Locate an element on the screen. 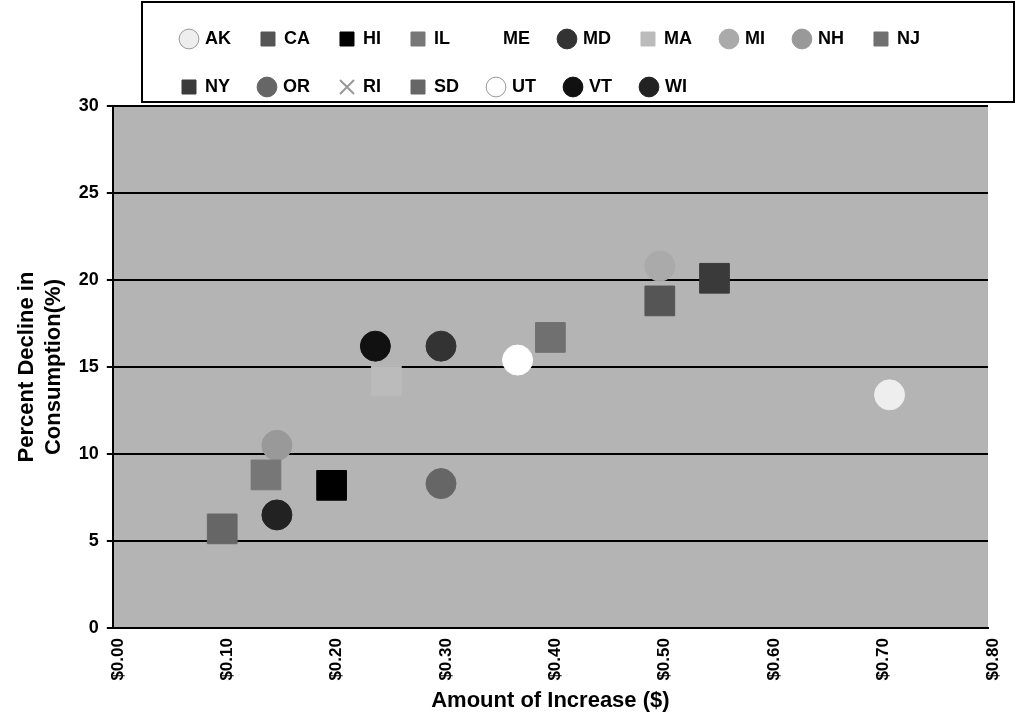  y-tick-label: 5 is located at coordinates (93, 540).